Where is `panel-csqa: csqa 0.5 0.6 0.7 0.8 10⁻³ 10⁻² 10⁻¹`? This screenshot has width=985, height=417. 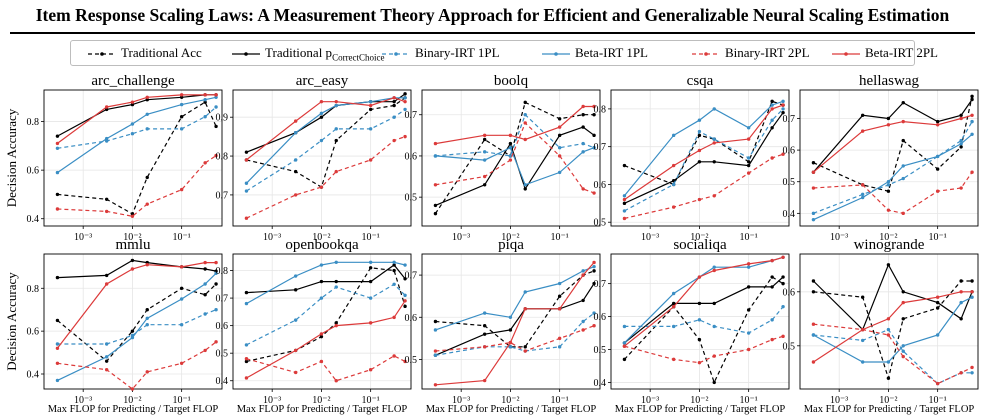 panel-csqa: csqa 0.5 0.6 0.7 0.8 10⁻³ 10⁻² 10⁻¹ is located at coordinates (692, 158).